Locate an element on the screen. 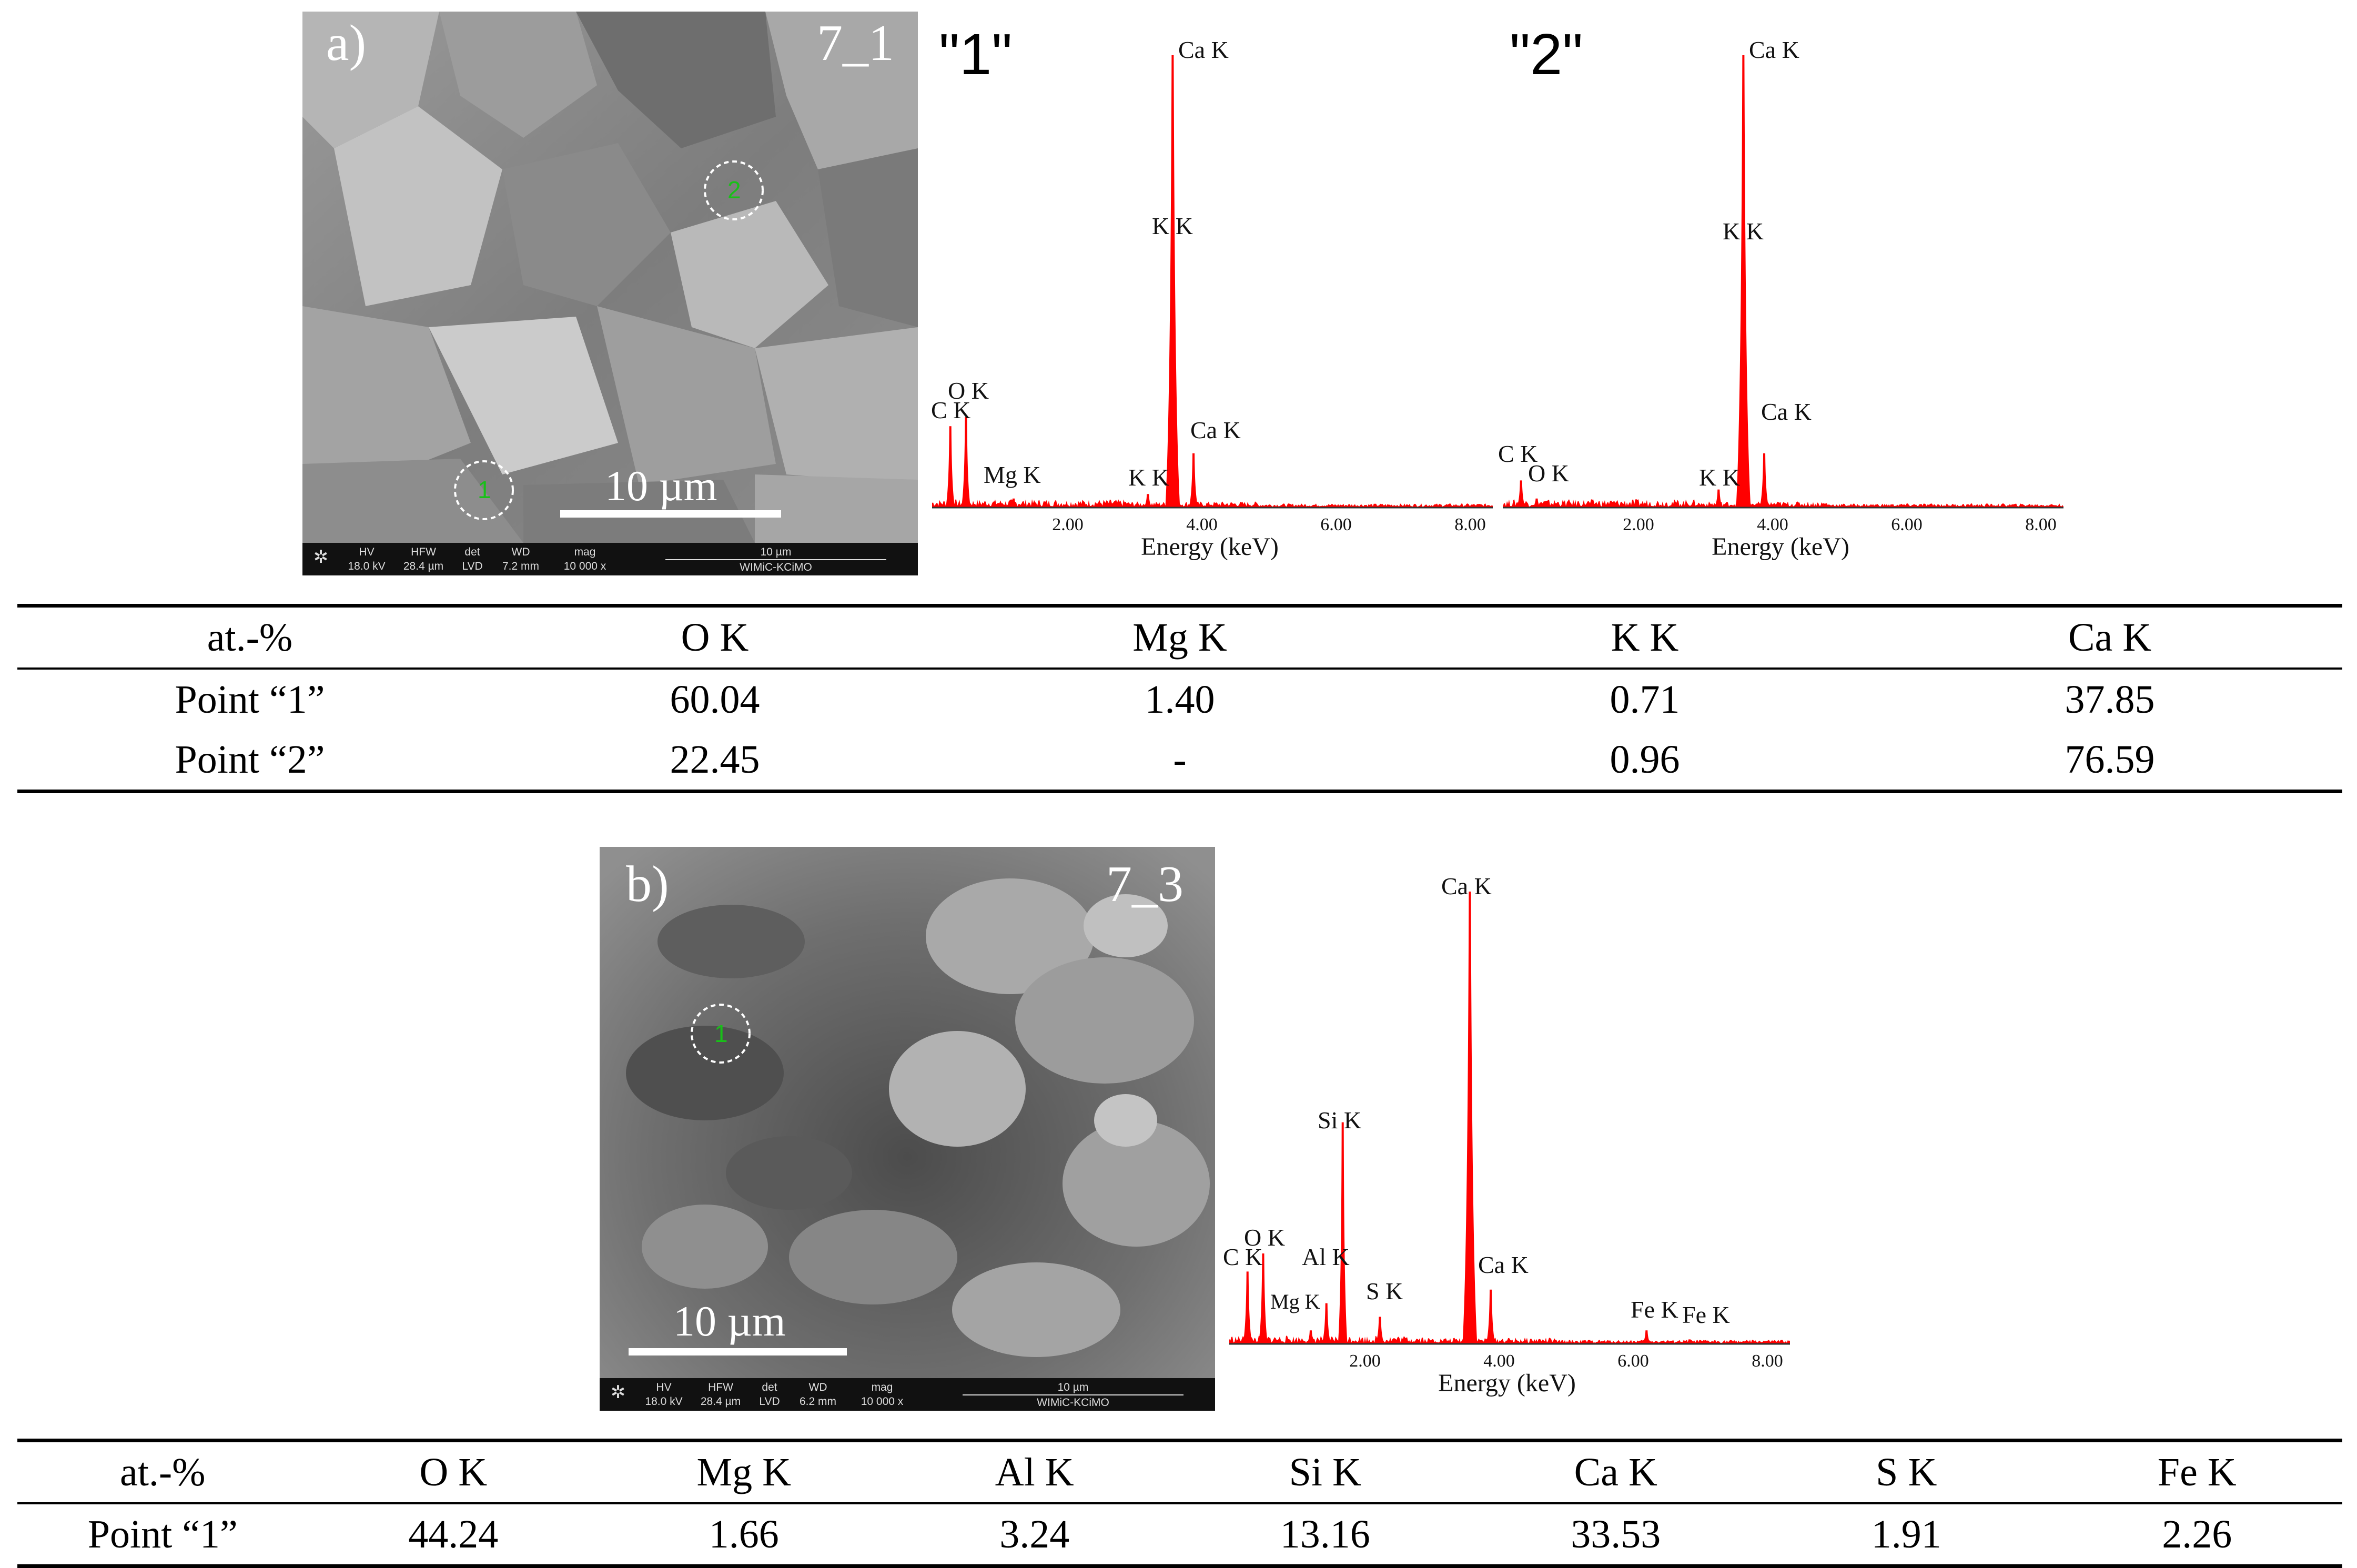 The height and width of the screenshot is (1568, 2357). table-cell: 0.96 is located at coordinates (1645, 759).